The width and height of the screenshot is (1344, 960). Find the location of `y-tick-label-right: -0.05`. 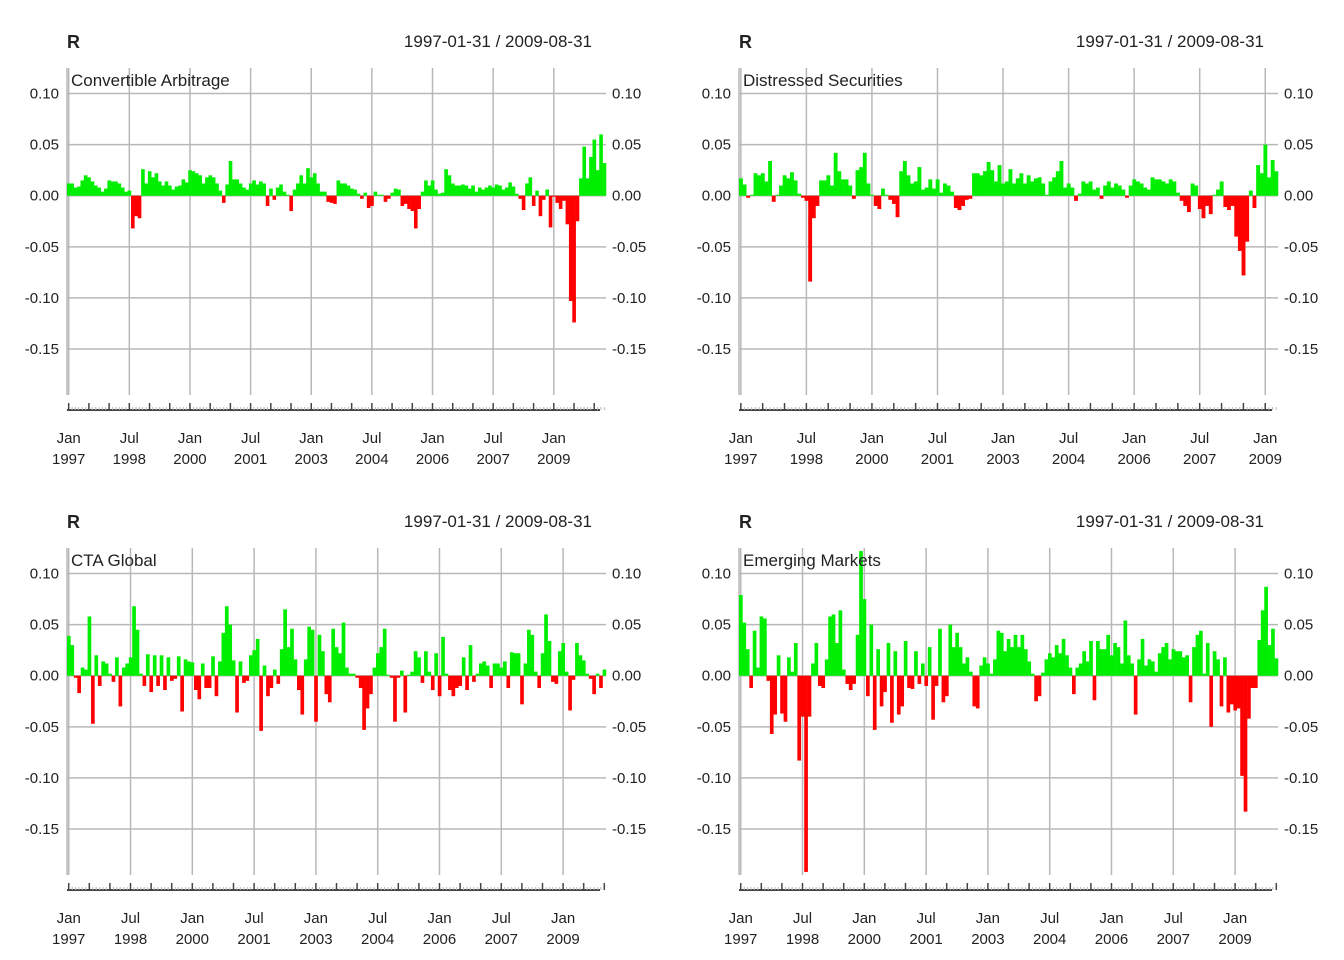

y-tick-label-right: -0.05 is located at coordinates (629, 727).